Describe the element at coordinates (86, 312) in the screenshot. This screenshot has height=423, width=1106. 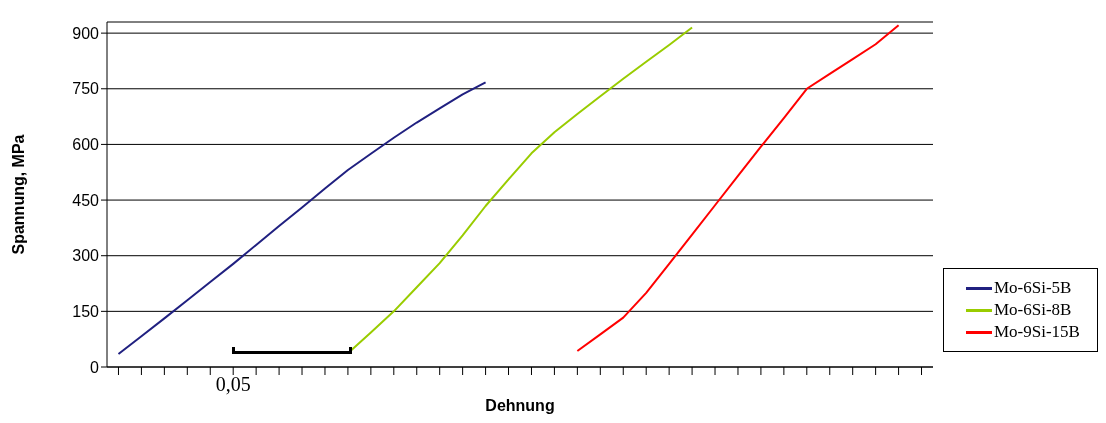
I see `y-tick-label: 150` at that location.